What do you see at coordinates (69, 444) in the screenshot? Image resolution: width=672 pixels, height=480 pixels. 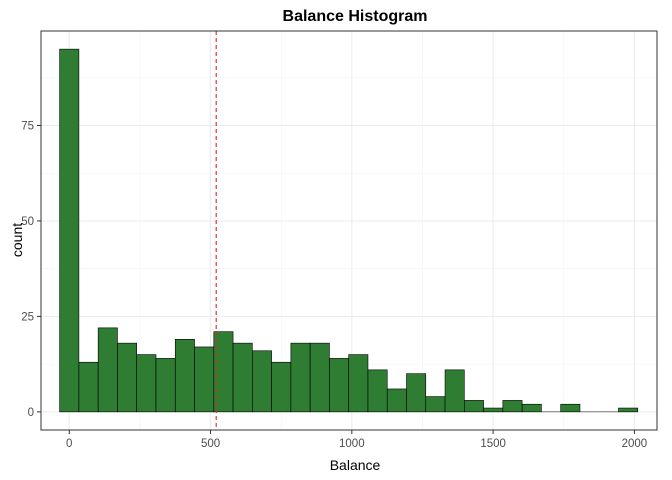 I see `x-tick-label: 0` at bounding box center [69, 444].